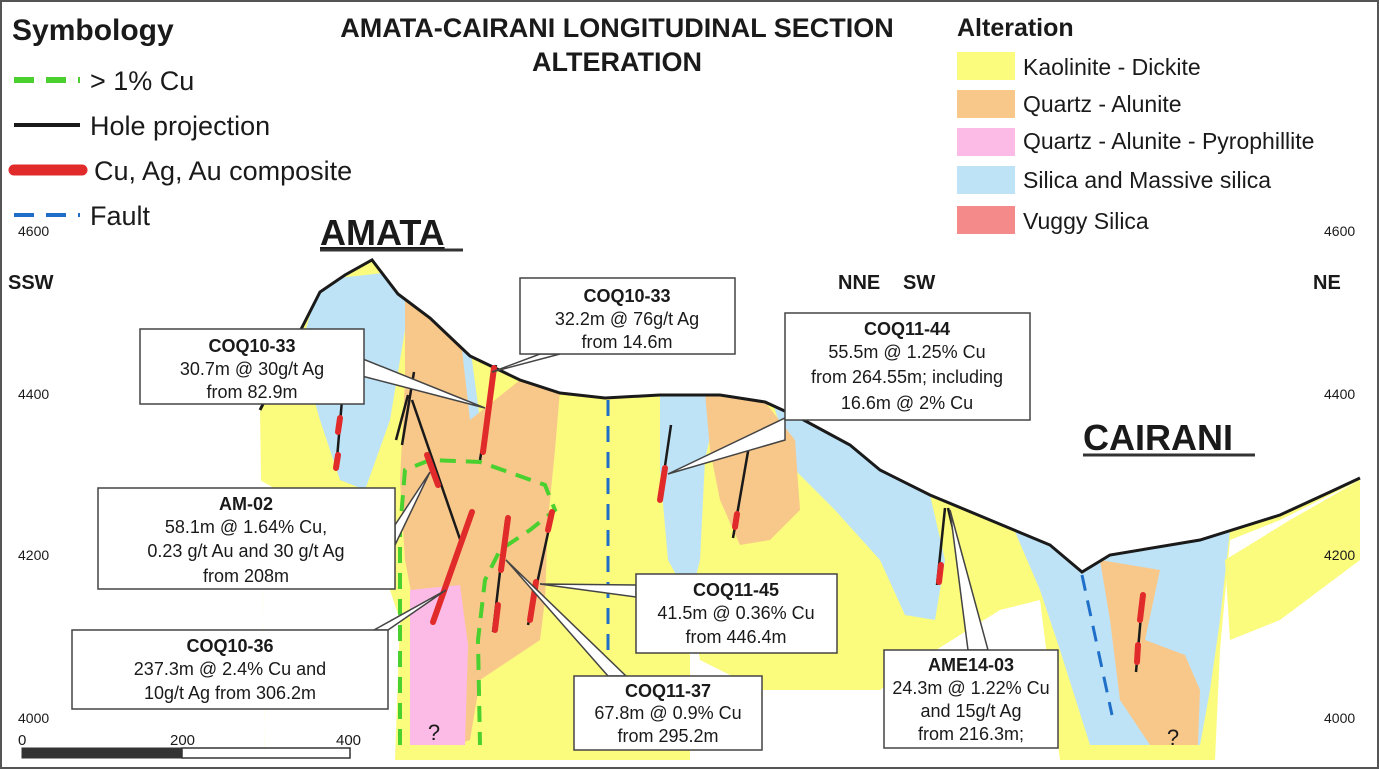 Image resolution: width=1379 pixels, height=774 pixels. Describe the element at coordinates (230, 693) in the screenshot. I see `callout-line: 10g/t Ag from 306.2m` at that location.